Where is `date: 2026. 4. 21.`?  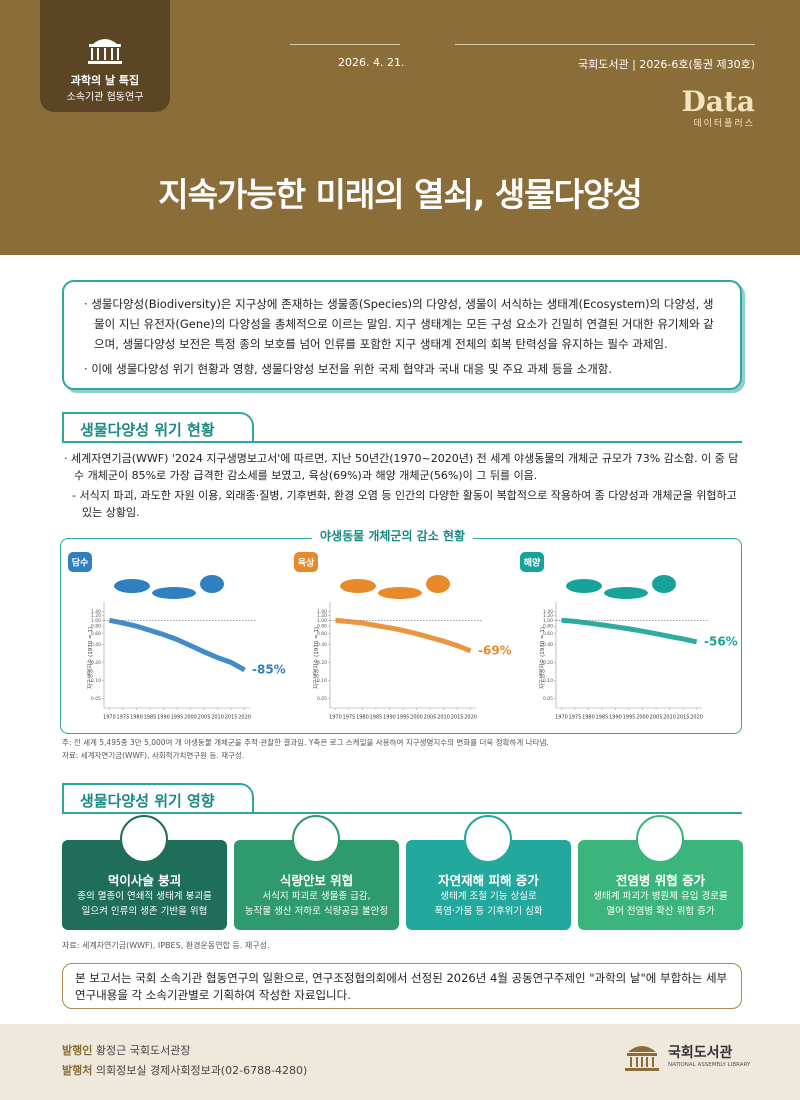
date: 2026. 4. 21. is located at coordinates (371, 62).